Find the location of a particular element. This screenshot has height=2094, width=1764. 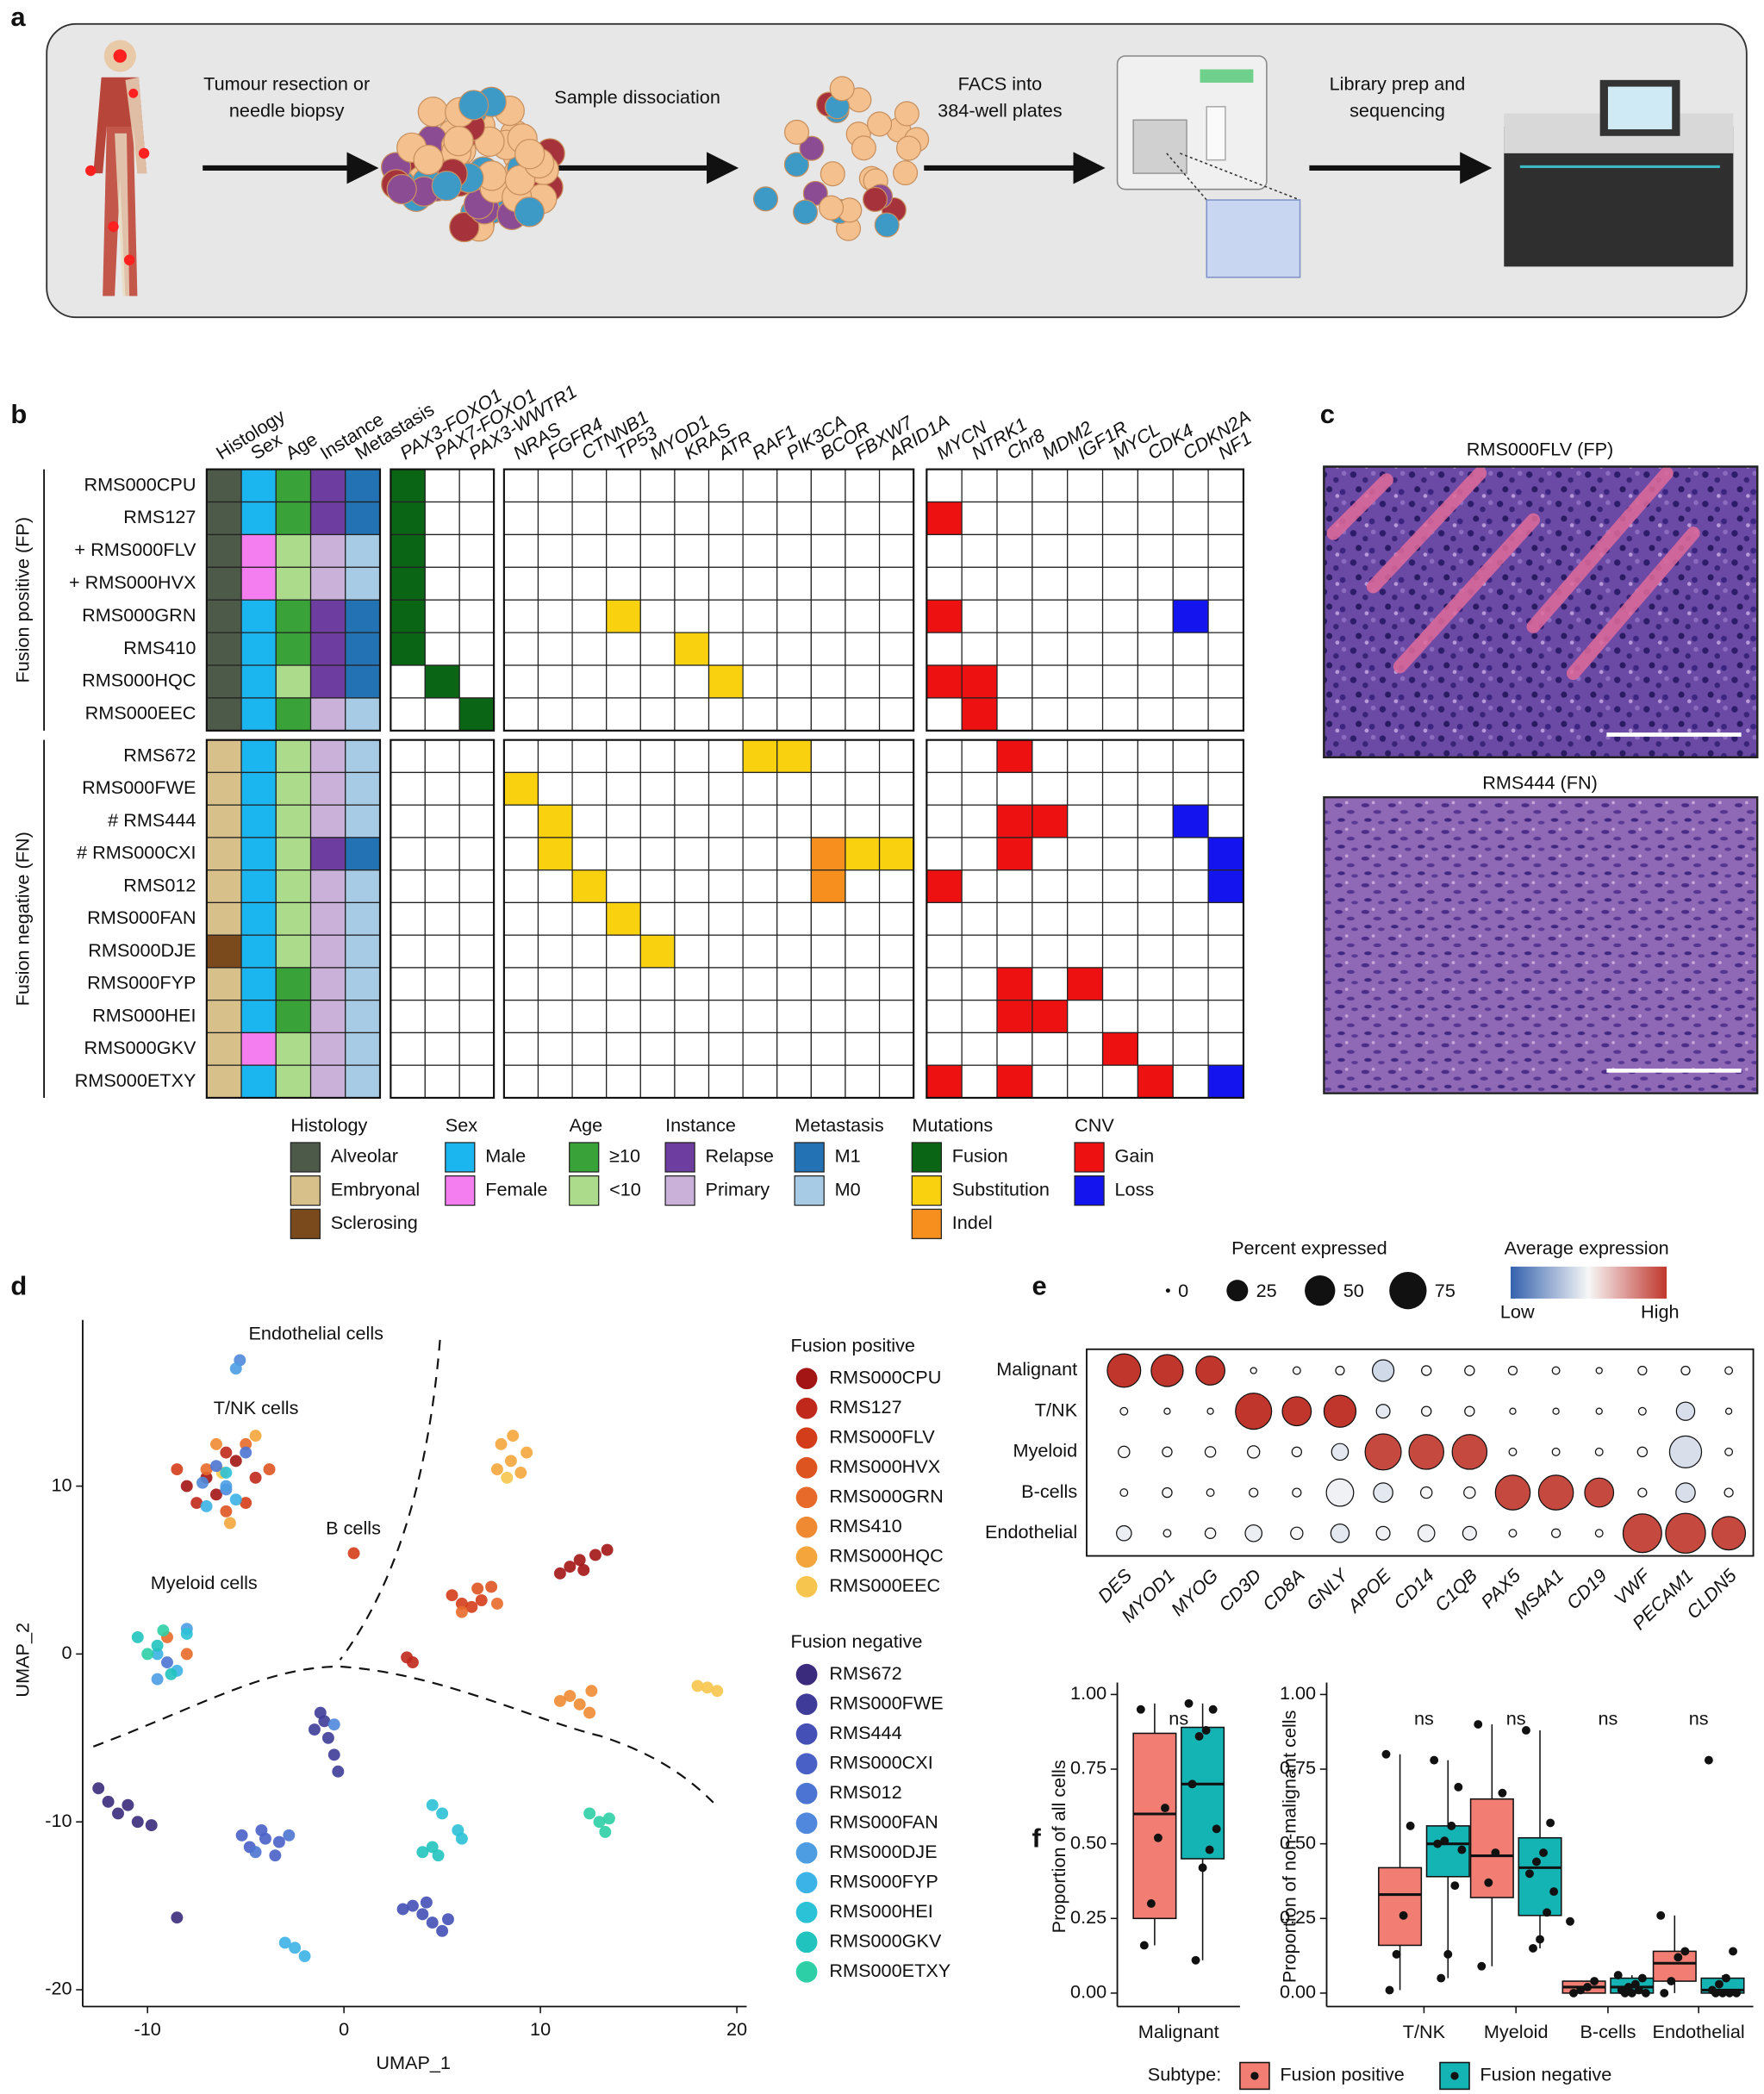

y-tick-label: 0.50 is located at coordinates (1298, 1842).